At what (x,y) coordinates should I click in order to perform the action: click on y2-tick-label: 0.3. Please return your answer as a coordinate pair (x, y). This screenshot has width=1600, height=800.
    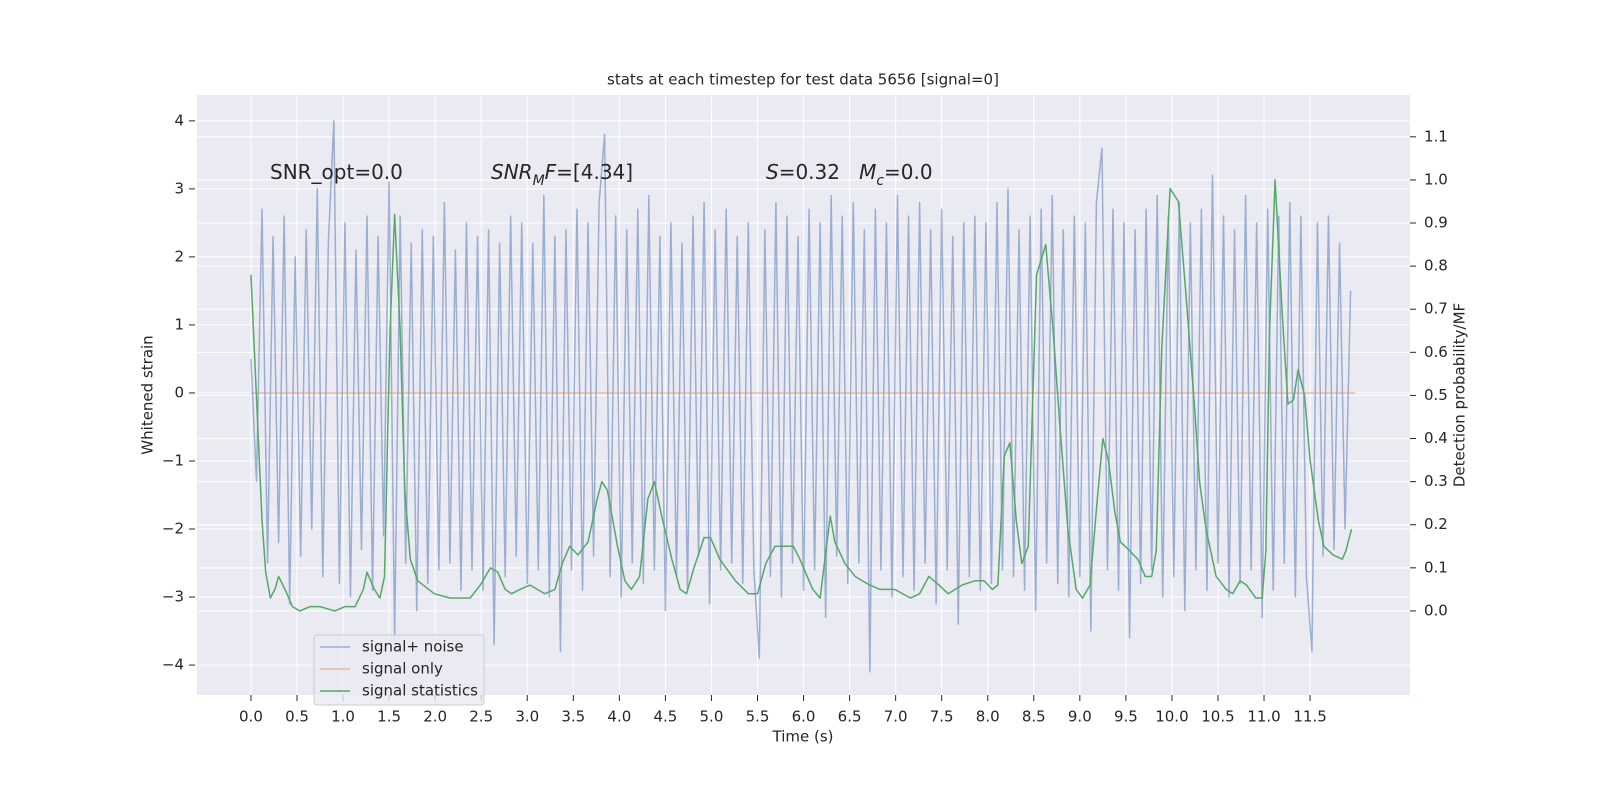
    Looking at the image, I should click on (1436, 481).